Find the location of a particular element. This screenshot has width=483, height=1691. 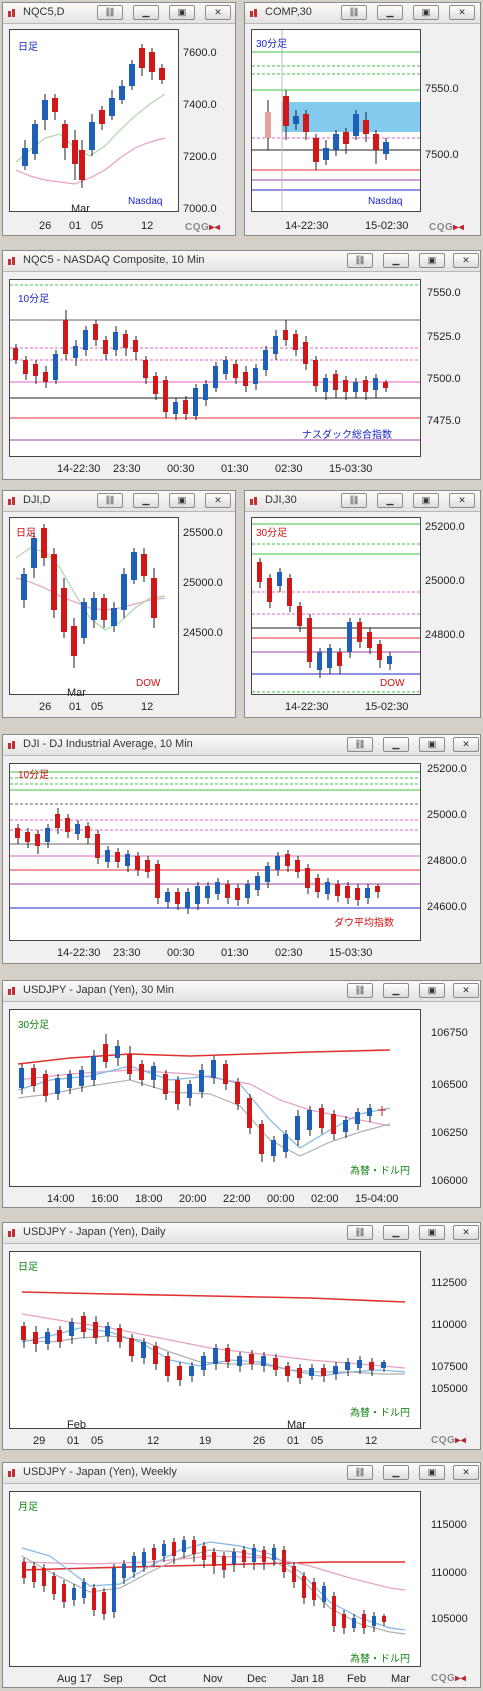

y-tick-label: 106500 is located at coordinates (449, 1085).